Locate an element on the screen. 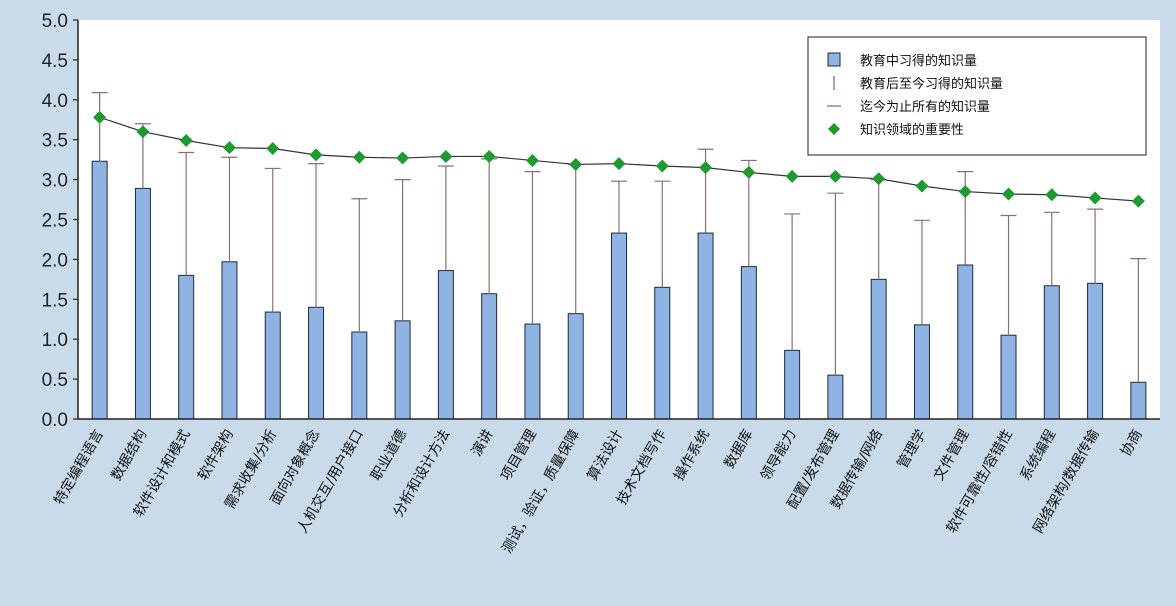 The width and height of the screenshot is (1176, 606). y-tick-label: 4.0 is located at coordinates (55, 101).